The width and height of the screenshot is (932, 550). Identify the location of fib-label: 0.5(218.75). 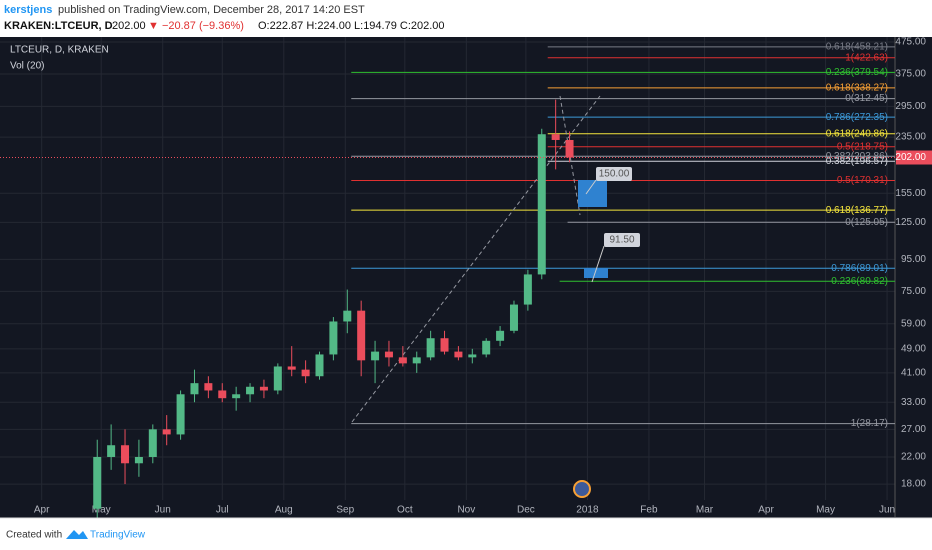
(862, 146).